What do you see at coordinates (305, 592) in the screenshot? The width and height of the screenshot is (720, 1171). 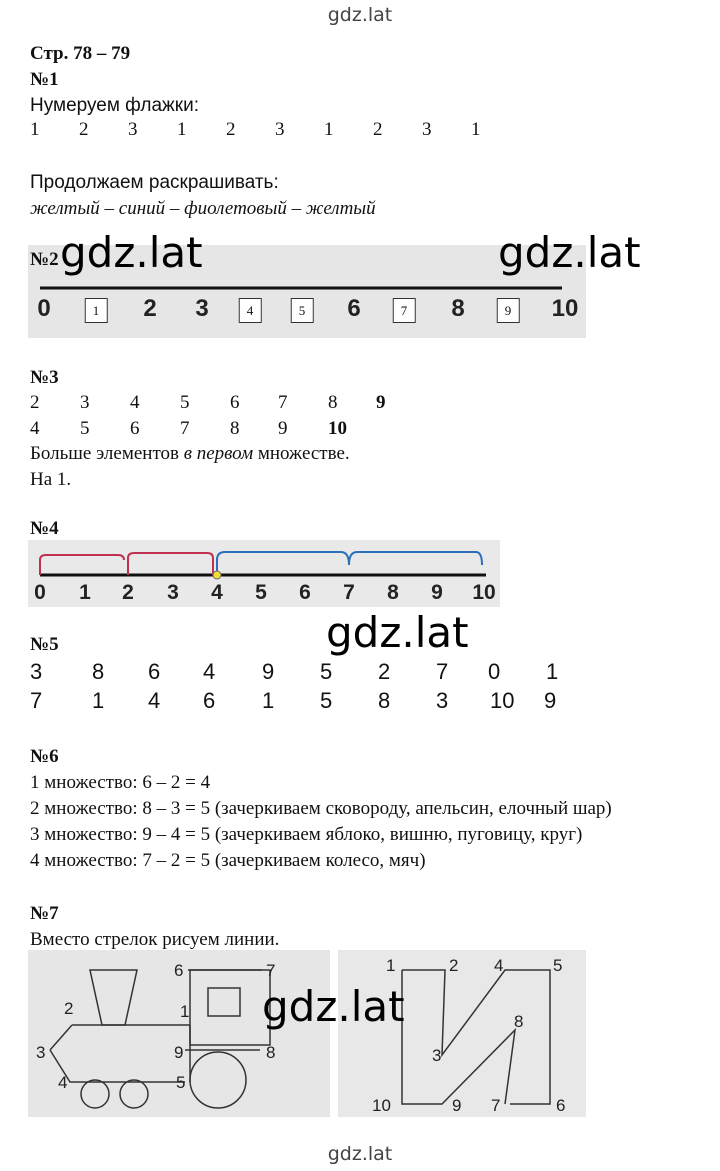 I see `scale-label: 6` at bounding box center [305, 592].